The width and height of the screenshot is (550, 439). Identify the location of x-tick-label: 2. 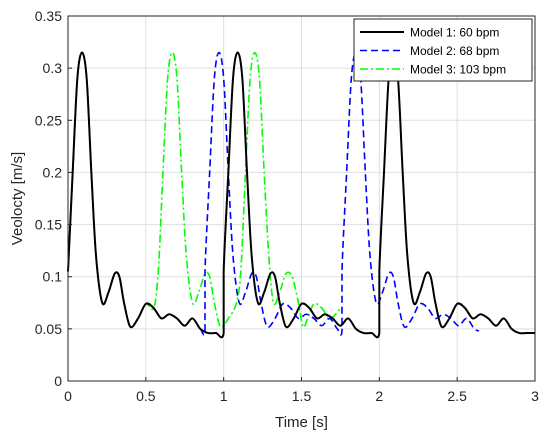
(379, 396).